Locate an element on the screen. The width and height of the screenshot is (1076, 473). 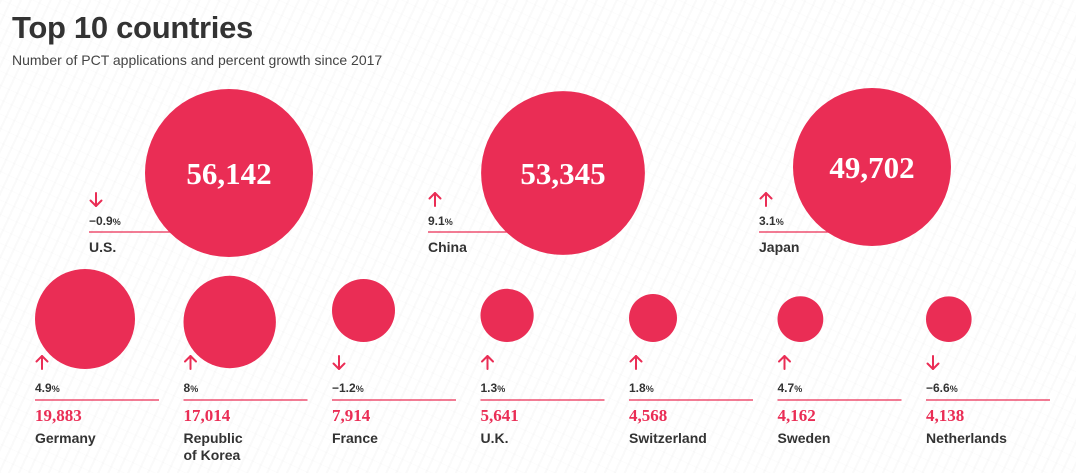
value-label-china: 53,345 is located at coordinates (562, 173).